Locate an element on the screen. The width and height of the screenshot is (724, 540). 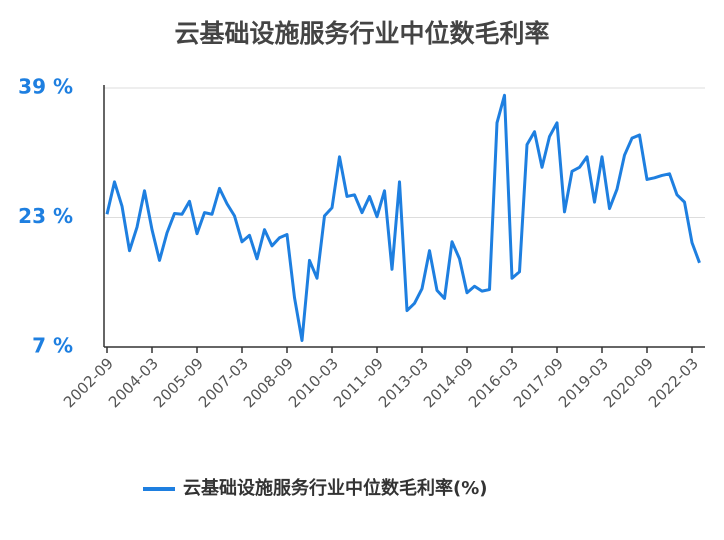
chart-title: 云基础设施服务行业中位数毛利率 is located at coordinates (361, 33).